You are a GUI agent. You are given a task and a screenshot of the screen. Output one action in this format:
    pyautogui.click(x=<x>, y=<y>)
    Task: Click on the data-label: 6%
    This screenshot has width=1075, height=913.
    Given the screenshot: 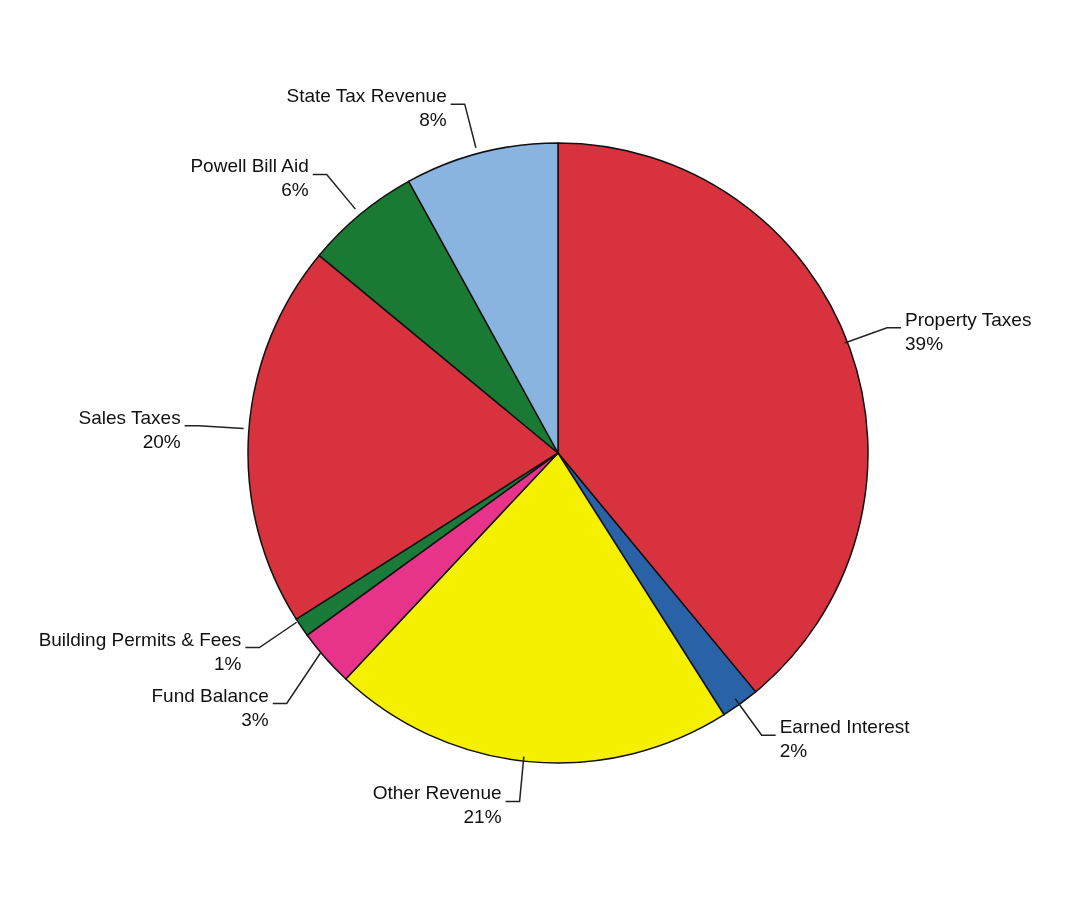 What is the action you would take?
    pyautogui.click(x=295, y=190)
    